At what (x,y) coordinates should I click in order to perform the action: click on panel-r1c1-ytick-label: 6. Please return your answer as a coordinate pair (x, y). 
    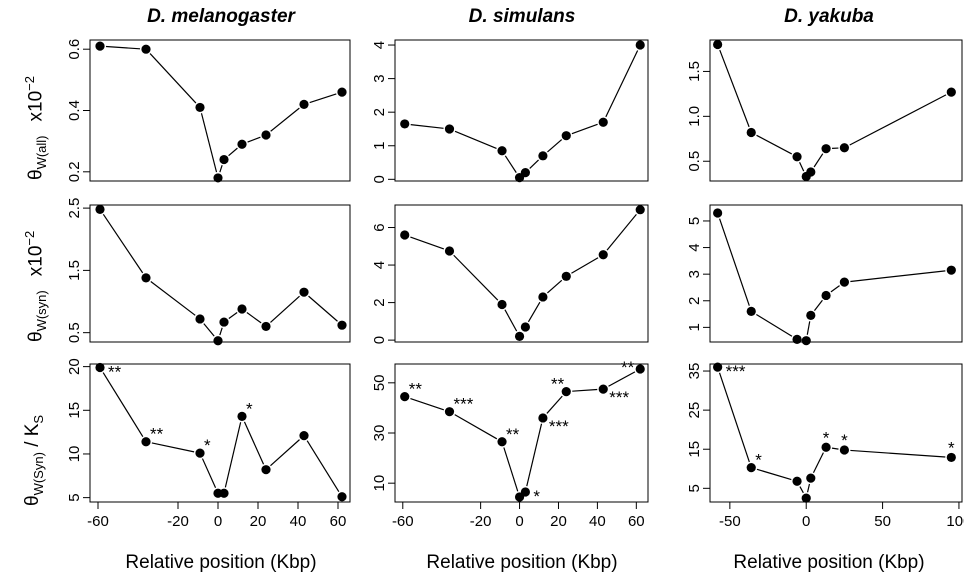
    Looking at the image, I should click on (379, 227).